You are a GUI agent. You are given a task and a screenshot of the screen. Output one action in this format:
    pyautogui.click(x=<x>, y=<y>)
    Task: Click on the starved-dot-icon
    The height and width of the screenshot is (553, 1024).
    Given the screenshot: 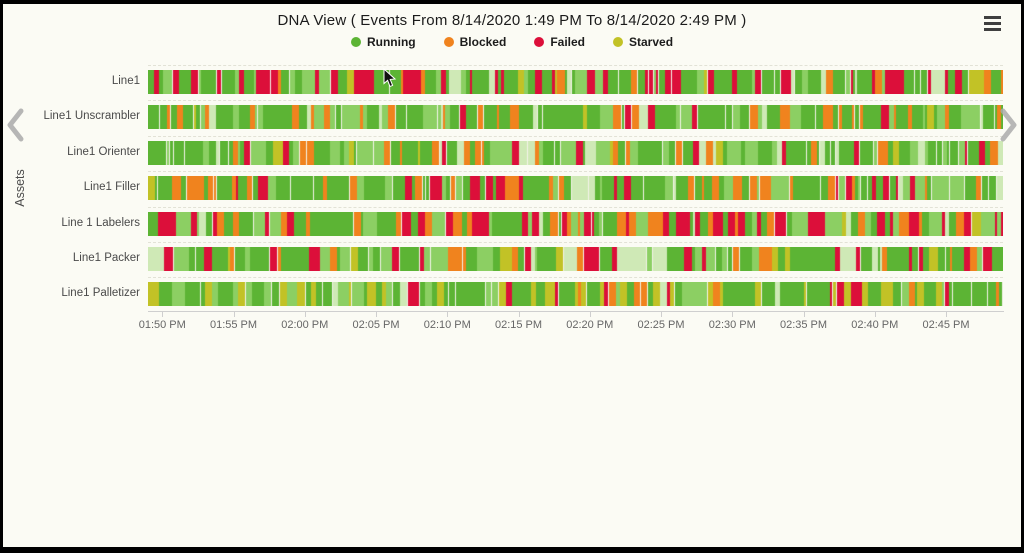 What is the action you would take?
    pyautogui.click(x=618, y=42)
    